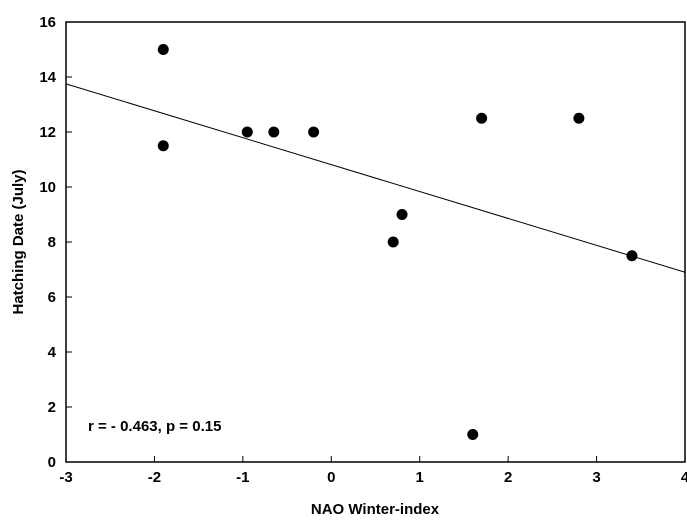 The height and width of the screenshot is (520, 687). I want to click on x-tick-label: 1, so click(420, 477).